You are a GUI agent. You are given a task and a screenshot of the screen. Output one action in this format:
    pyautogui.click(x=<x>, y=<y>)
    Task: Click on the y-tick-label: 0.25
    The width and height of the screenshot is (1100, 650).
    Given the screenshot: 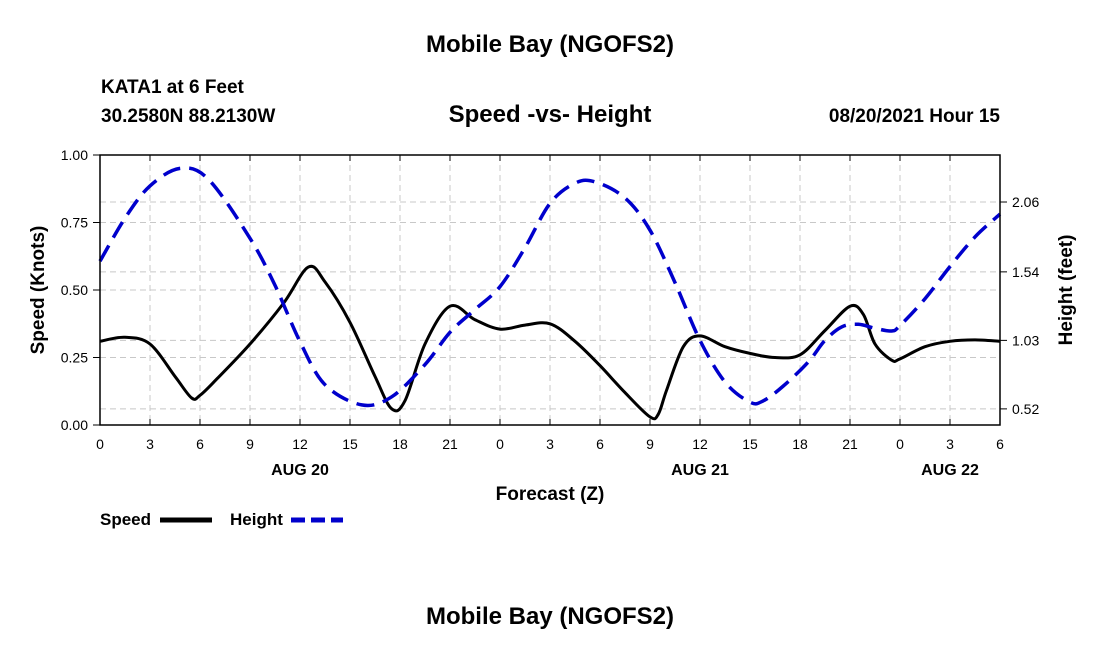 What is the action you would take?
    pyautogui.click(x=74, y=358)
    